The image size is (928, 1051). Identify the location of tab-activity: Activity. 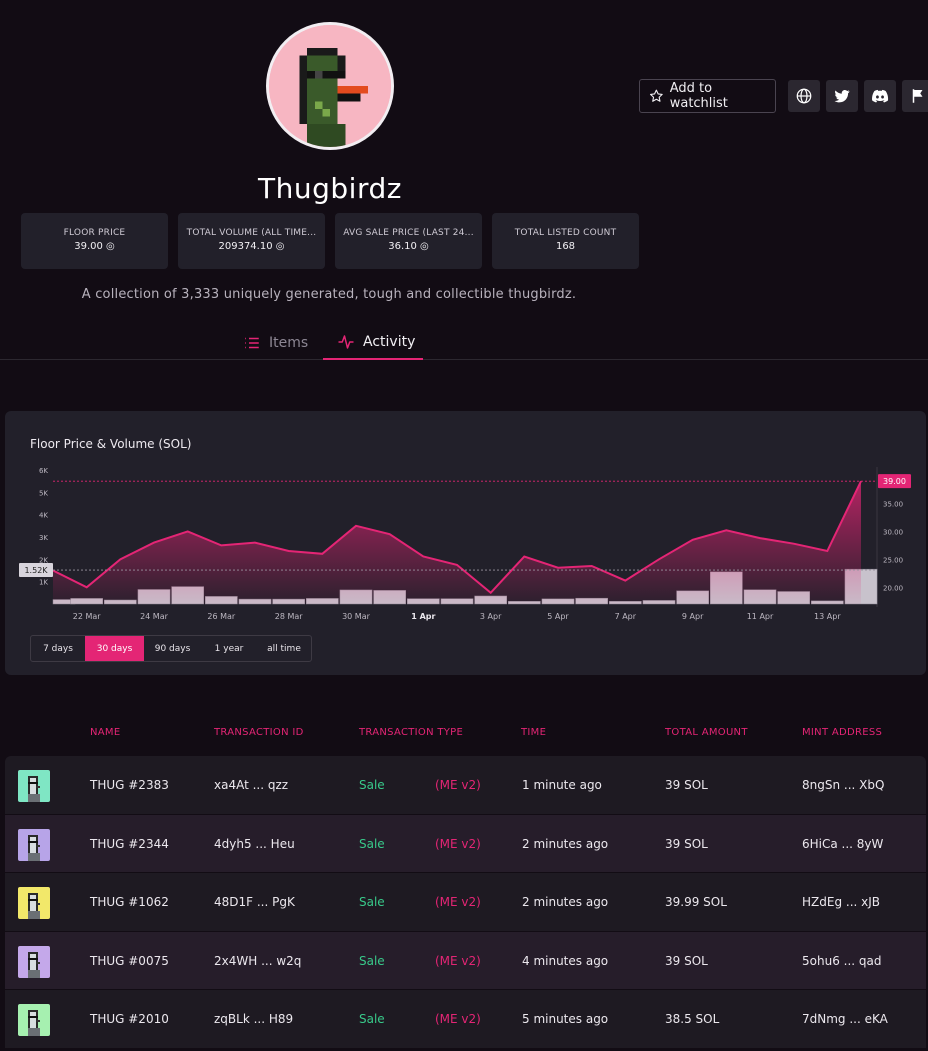
(373, 343).